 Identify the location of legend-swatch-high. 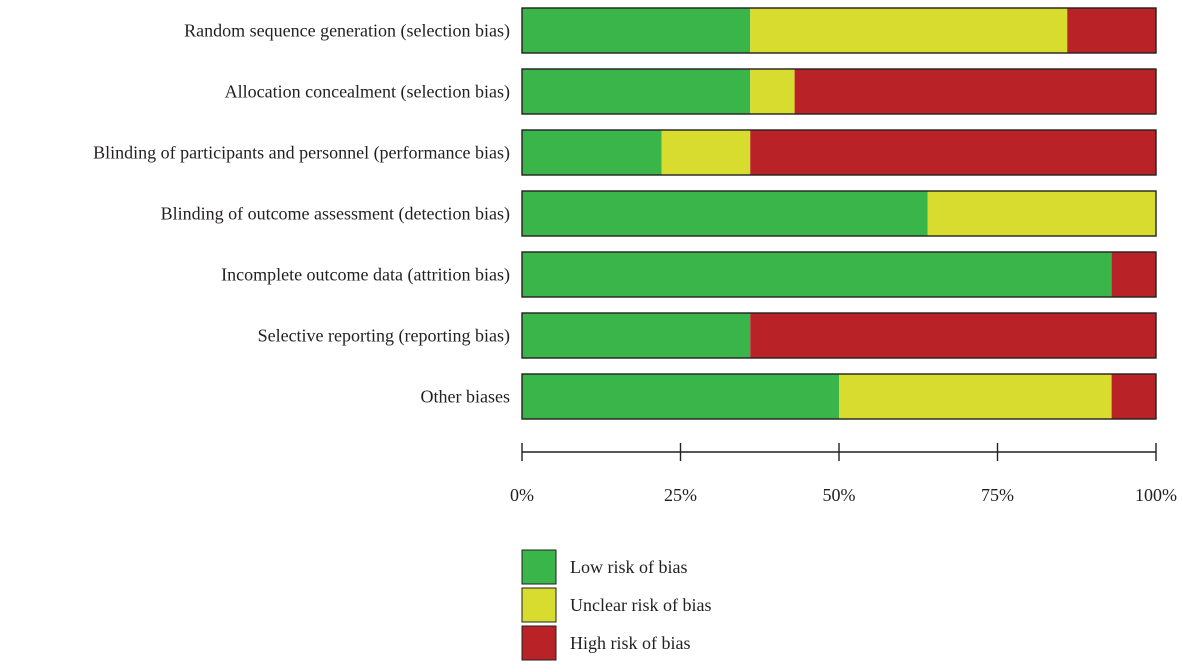
(539, 643).